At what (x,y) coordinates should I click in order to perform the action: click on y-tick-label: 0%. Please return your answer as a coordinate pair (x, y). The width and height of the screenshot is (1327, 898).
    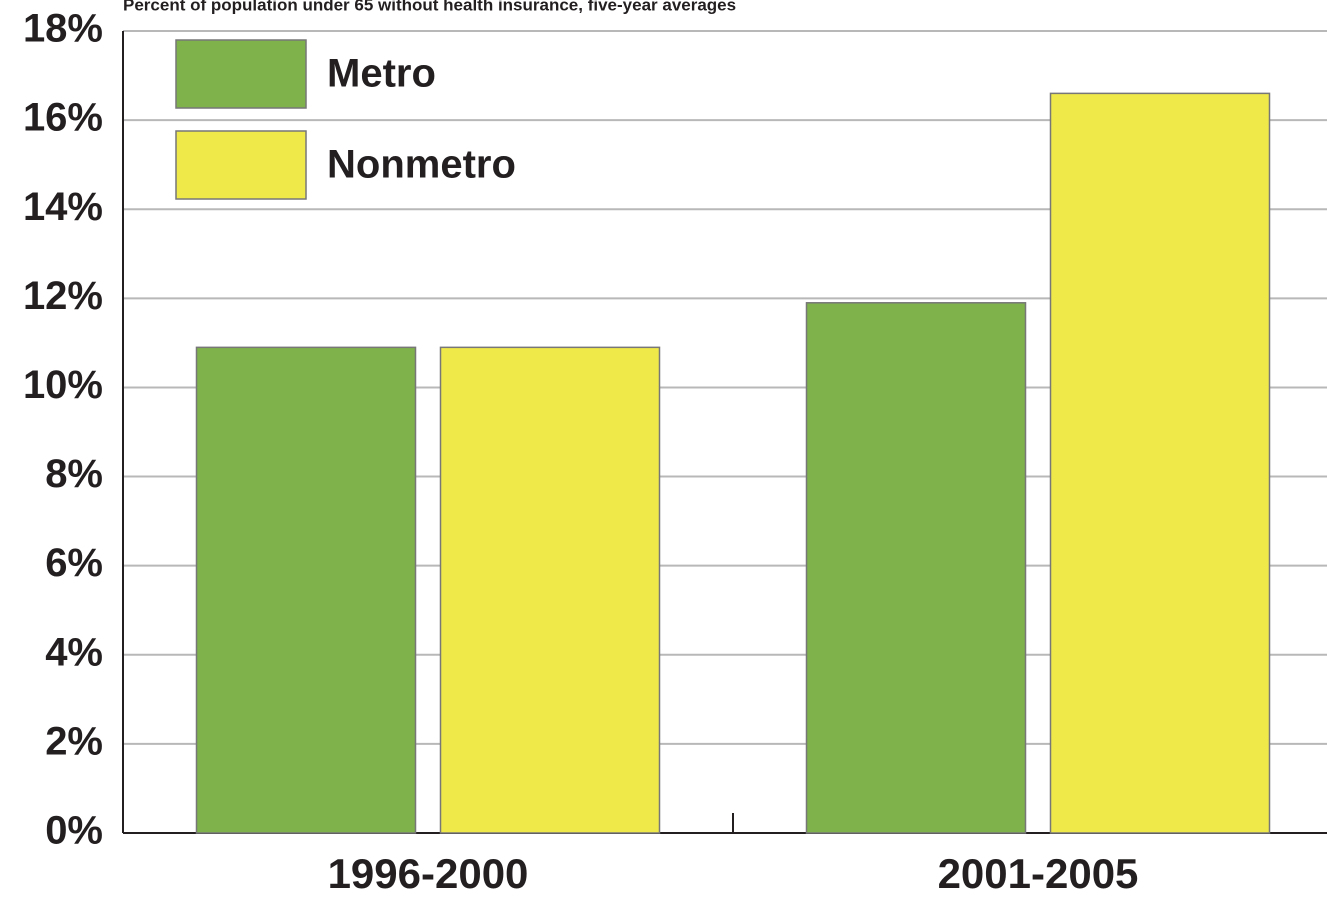
    Looking at the image, I should click on (74, 831).